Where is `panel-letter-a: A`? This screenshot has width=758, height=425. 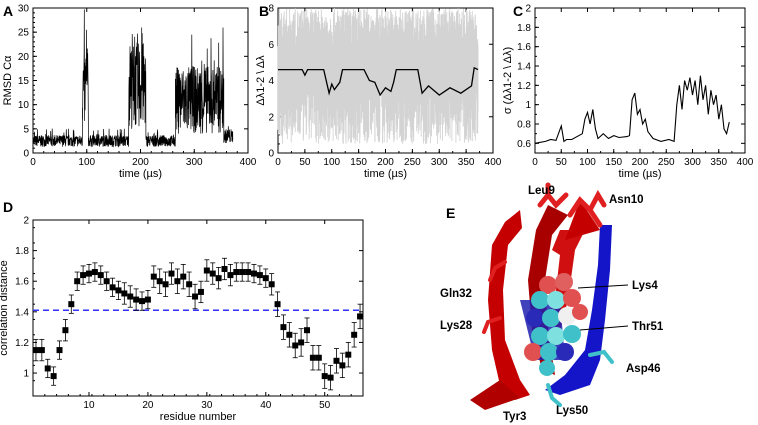
panel-letter-a: A is located at coordinates (8, 11).